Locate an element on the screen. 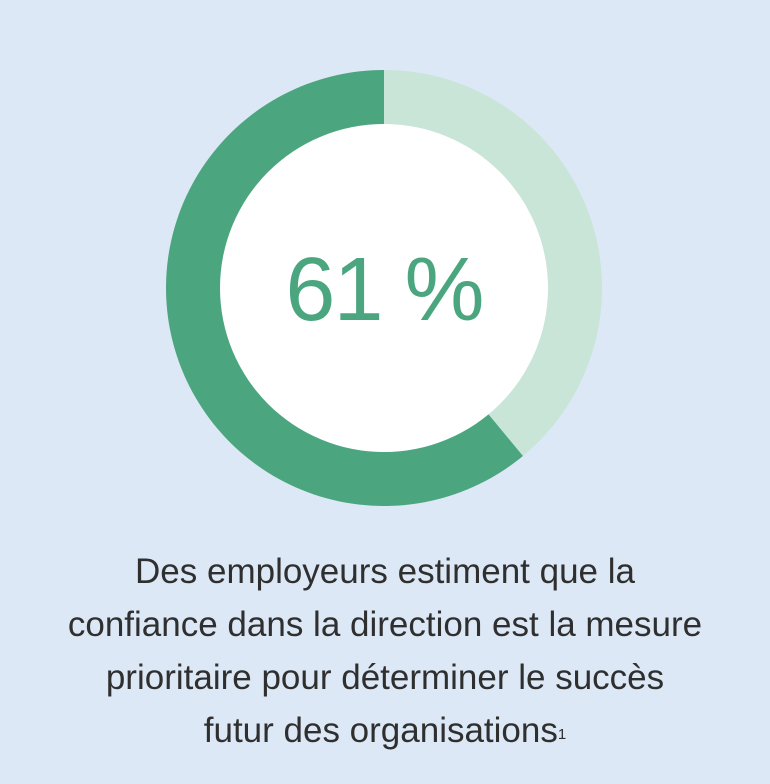 This screenshot has width=770, height=784. caption-line-1: Des employeurs estiment que la is located at coordinates (385, 571).